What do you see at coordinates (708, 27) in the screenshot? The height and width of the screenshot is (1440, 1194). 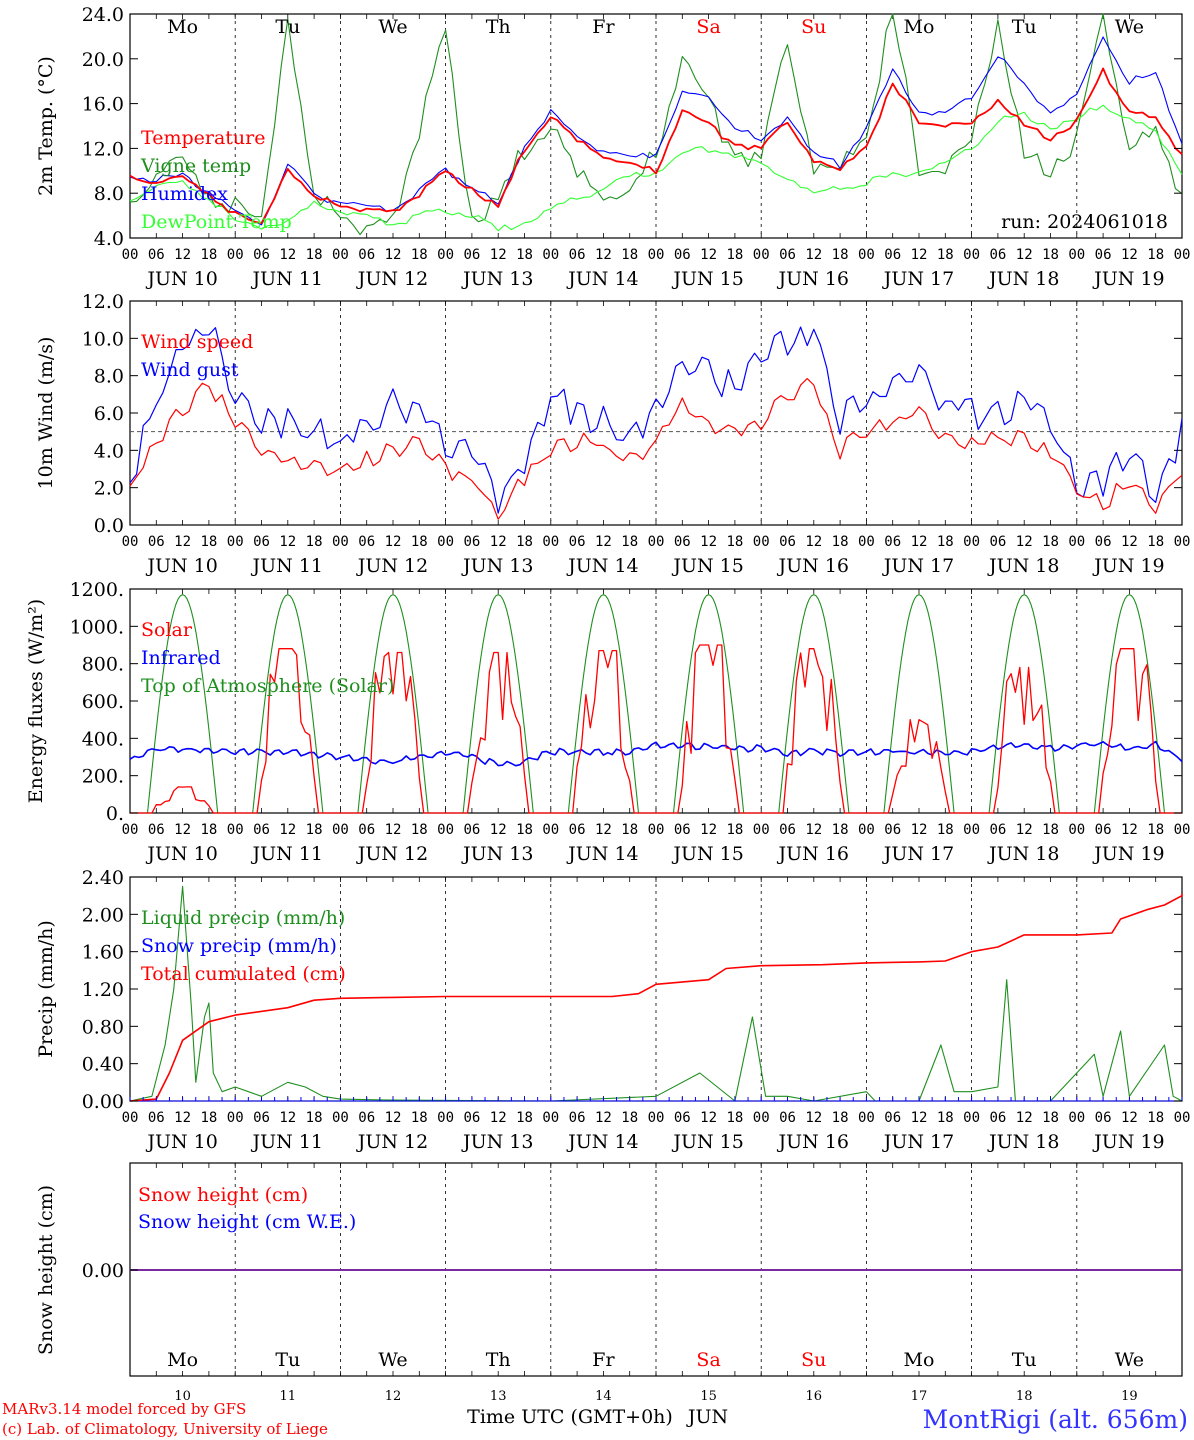 I see `day-name-label: Sa` at bounding box center [708, 27].